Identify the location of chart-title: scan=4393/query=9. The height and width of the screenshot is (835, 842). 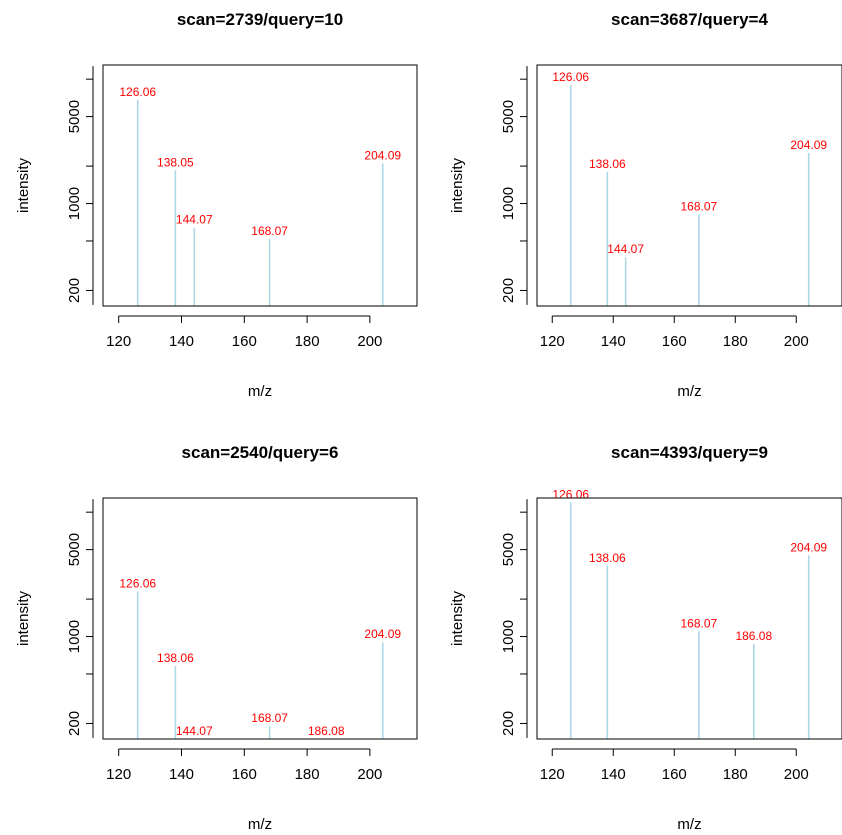
(689, 452).